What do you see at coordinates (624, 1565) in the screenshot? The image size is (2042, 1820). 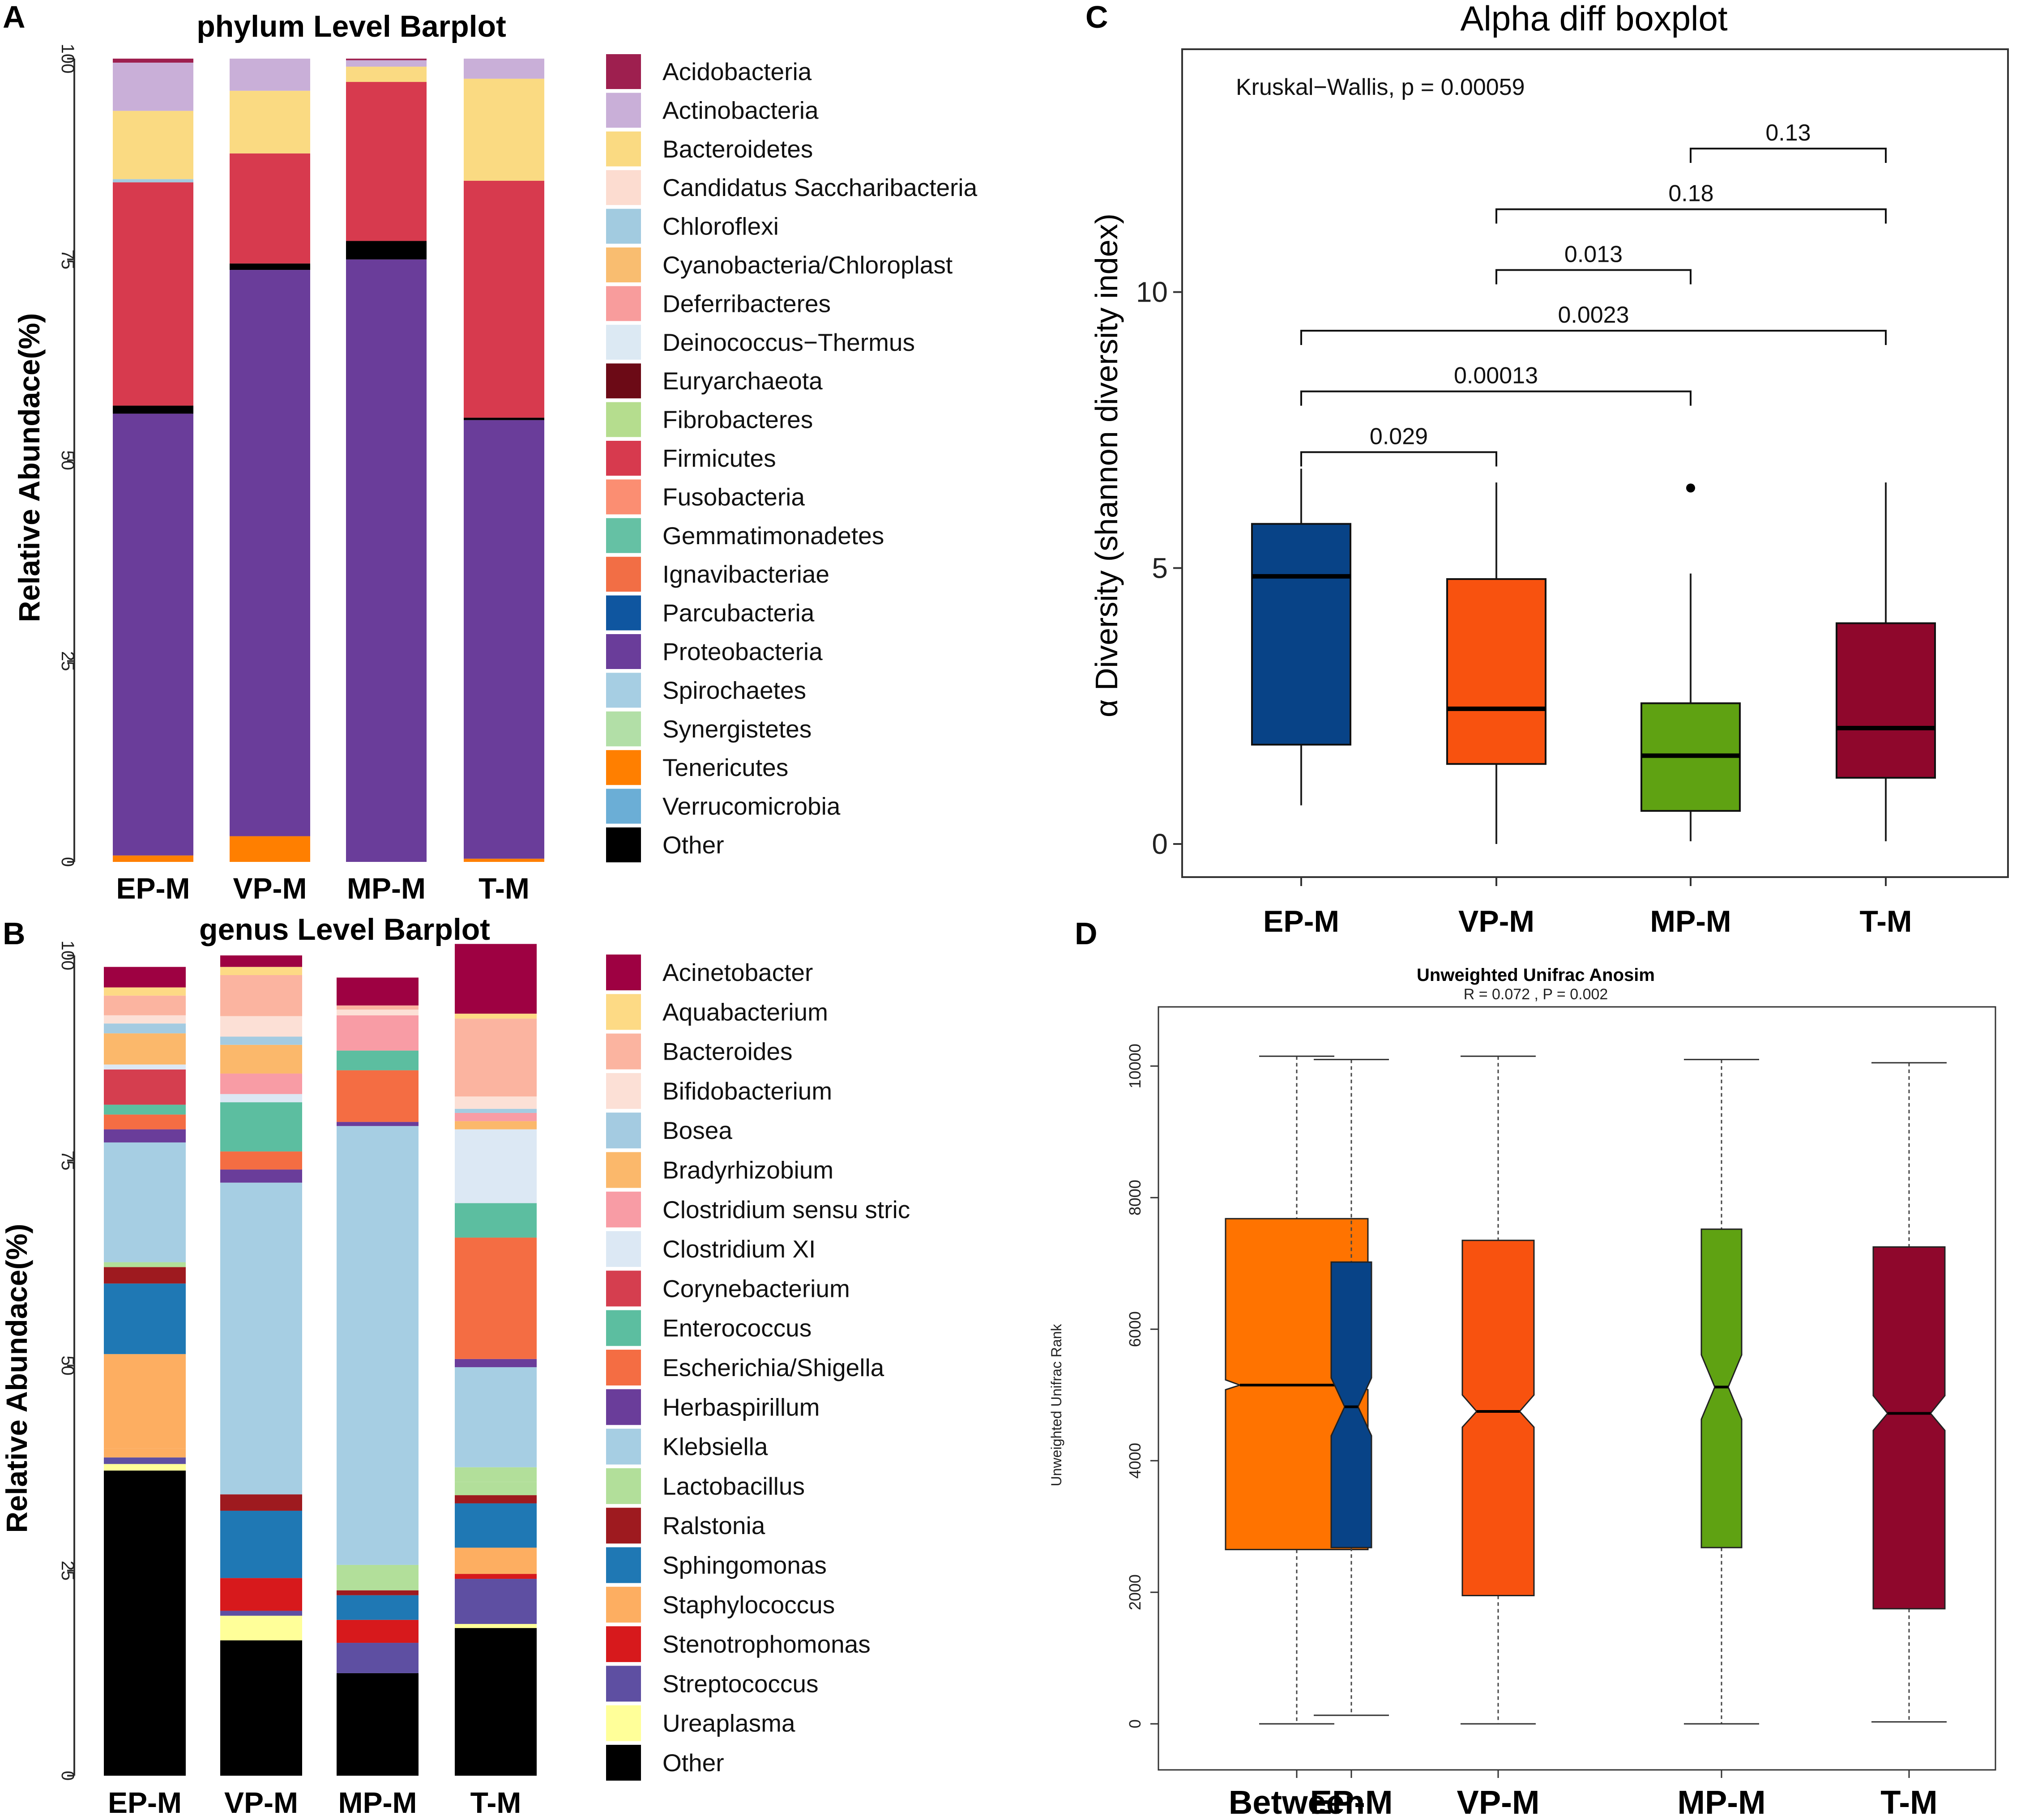 I see `legend-swatch-sphingomonas` at bounding box center [624, 1565].